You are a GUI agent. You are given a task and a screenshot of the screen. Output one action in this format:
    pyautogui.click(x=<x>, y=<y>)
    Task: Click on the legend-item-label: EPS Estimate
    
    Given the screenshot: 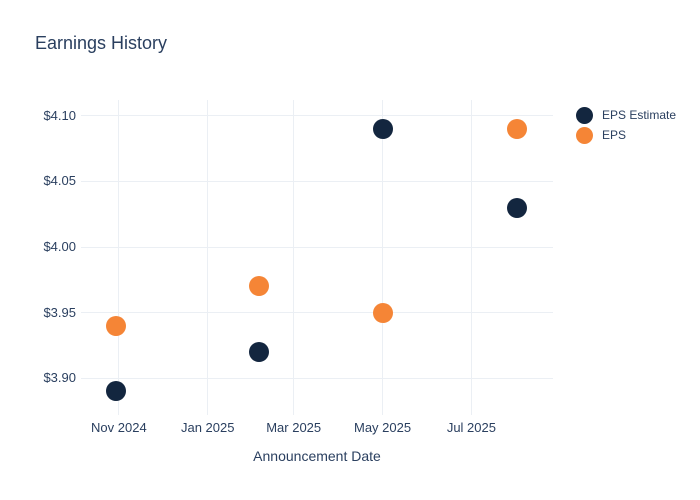 What is the action you would take?
    pyautogui.click(x=639, y=115)
    